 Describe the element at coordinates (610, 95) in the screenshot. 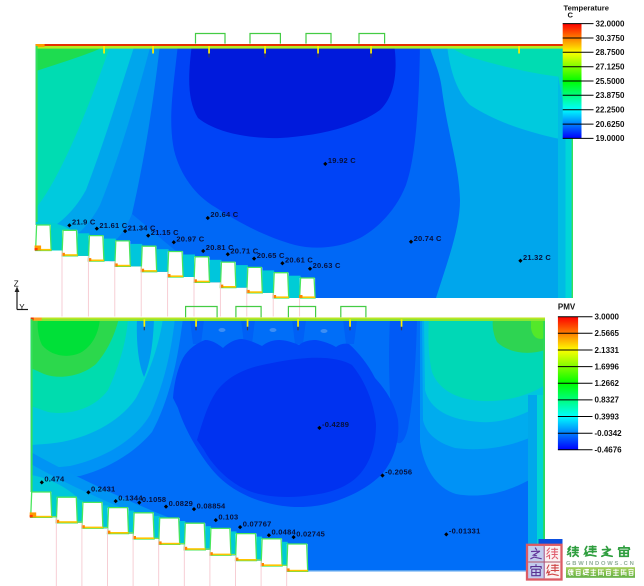

I see `svg-text: 23.8750` at that location.